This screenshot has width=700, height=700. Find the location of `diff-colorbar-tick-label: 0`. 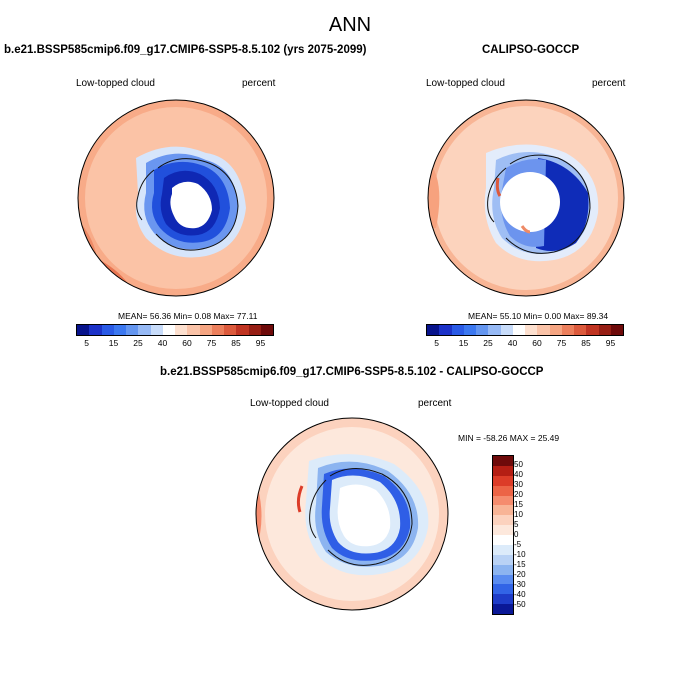

diff-colorbar-tick-label: 0 is located at coordinates (516, 534).